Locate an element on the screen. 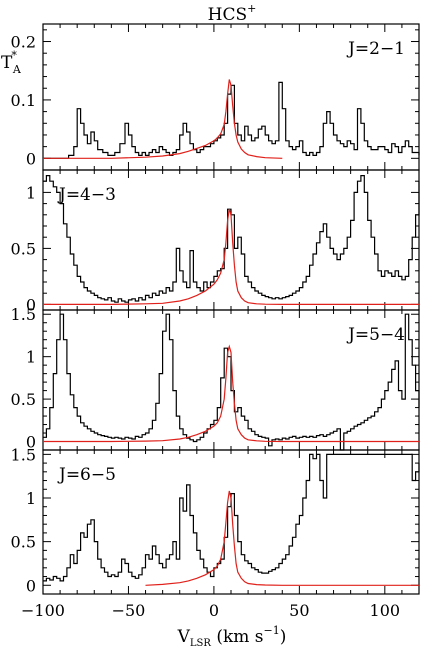 The image size is (424, 648). transition-label: J=6−5 is located at coordinates (86, 475).